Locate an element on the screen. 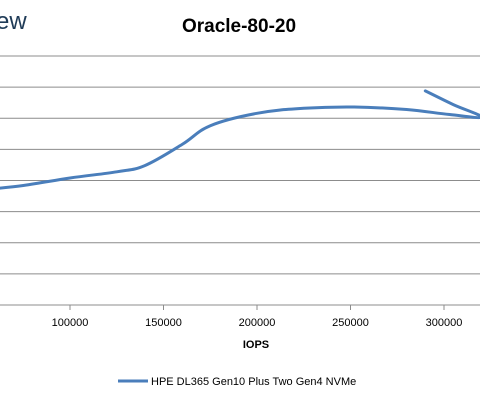 This screenshot has height=401, width=480. x-tick-label: 100000 is located at coordinates (70, 323).